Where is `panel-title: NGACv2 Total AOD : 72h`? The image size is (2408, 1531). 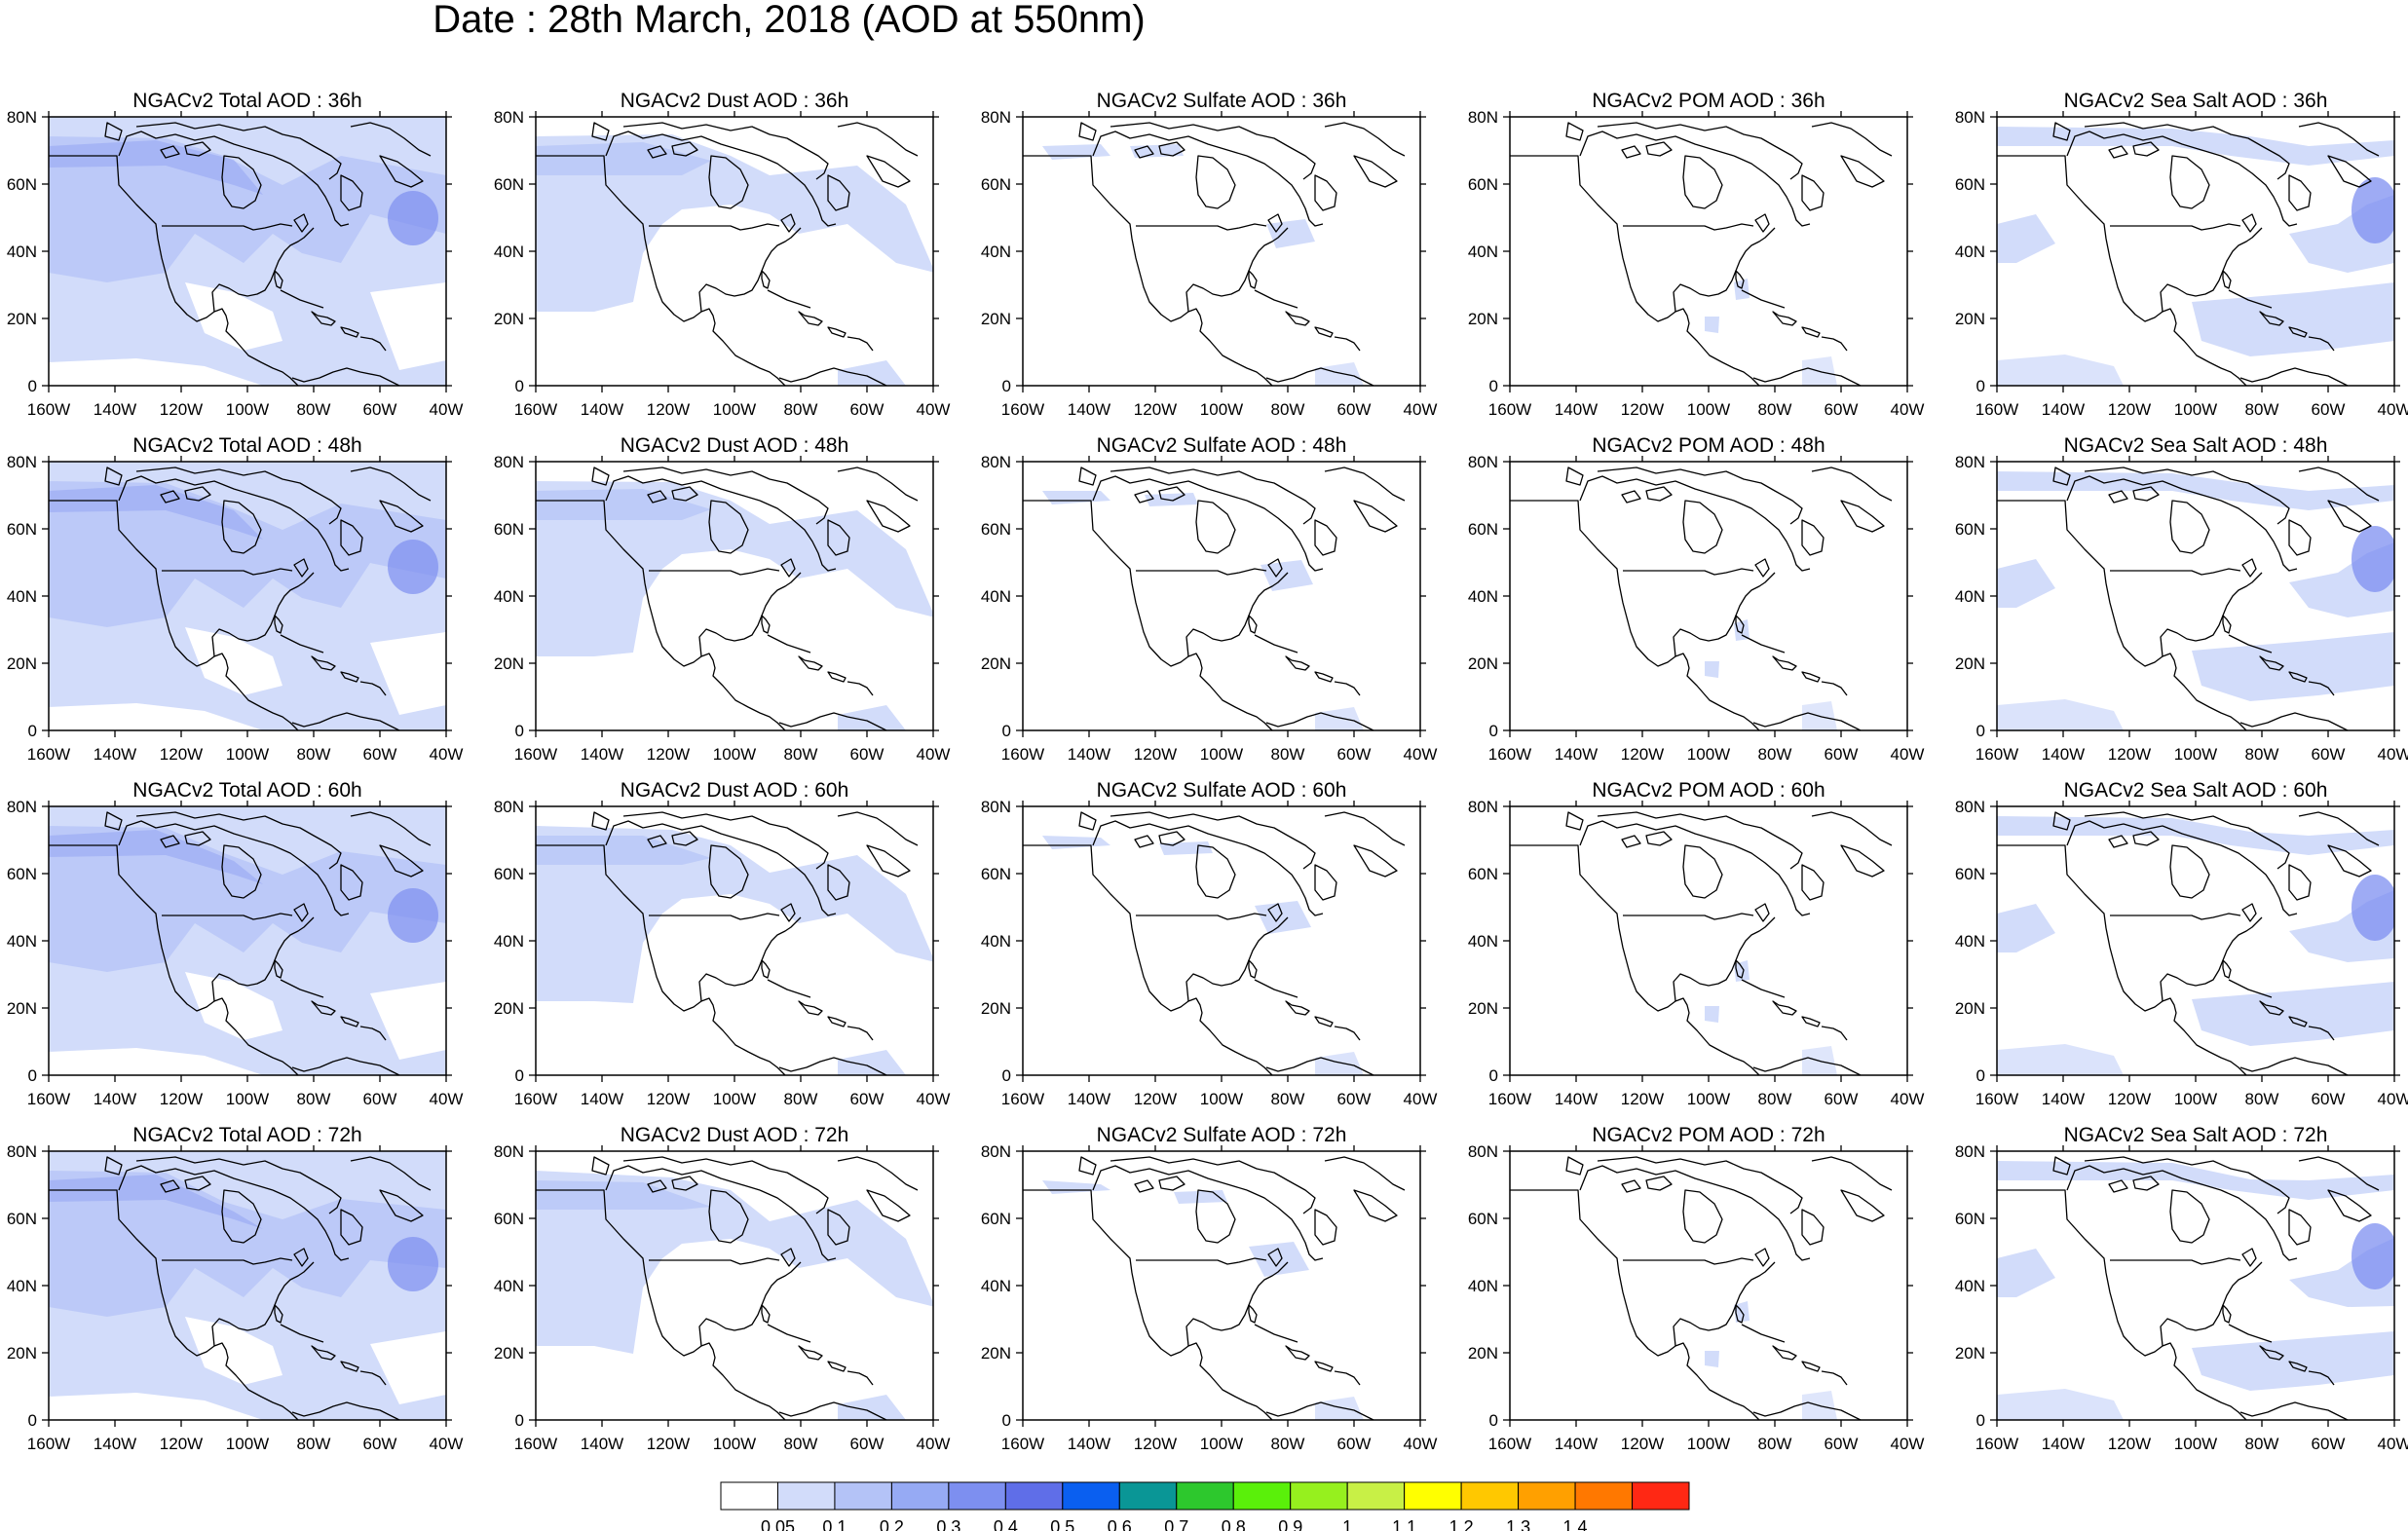 panel-title: NGACv2 Total AOD : 72h is located at coordinates (246, 1135).